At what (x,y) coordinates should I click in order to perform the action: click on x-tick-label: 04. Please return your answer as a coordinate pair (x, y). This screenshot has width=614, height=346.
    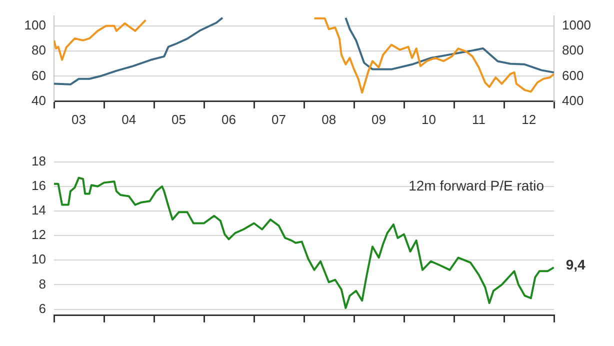
    Looking at the image, I should click on (129, 119).